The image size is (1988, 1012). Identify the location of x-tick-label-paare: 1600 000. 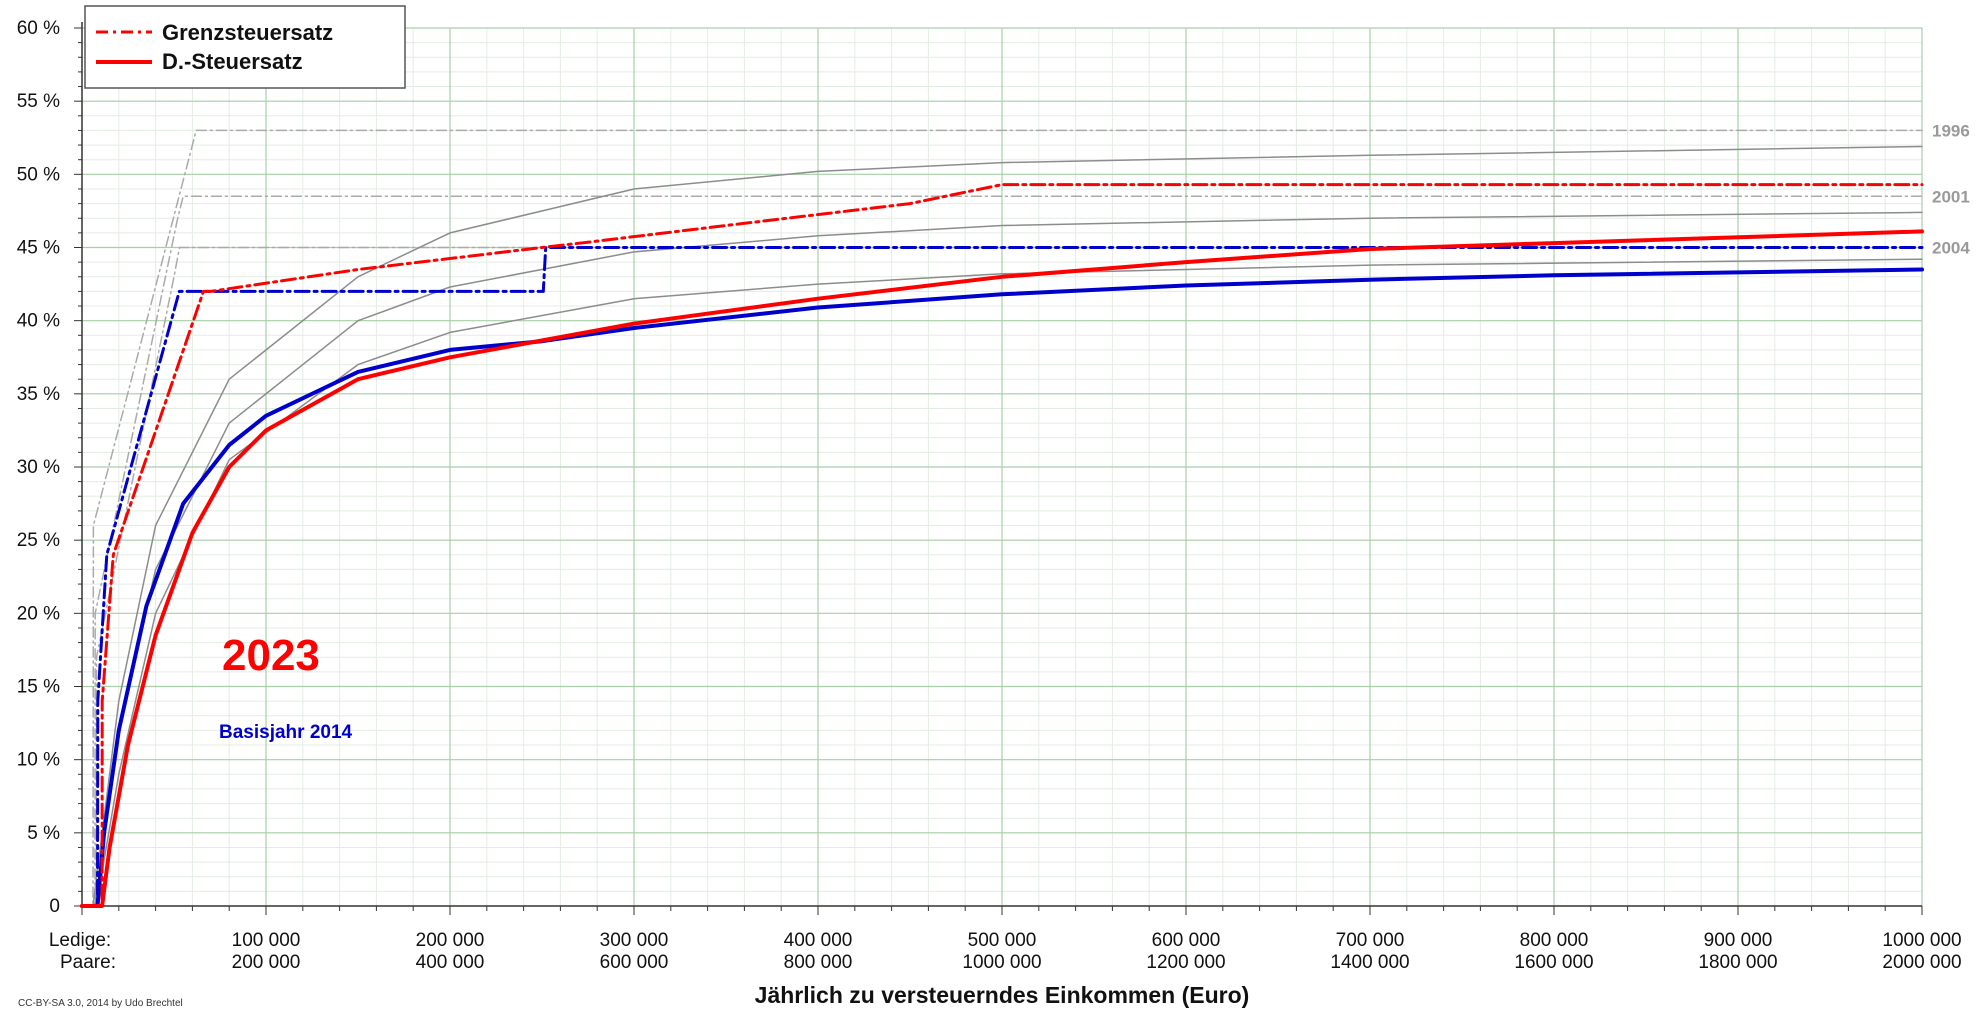
(1553, 962).